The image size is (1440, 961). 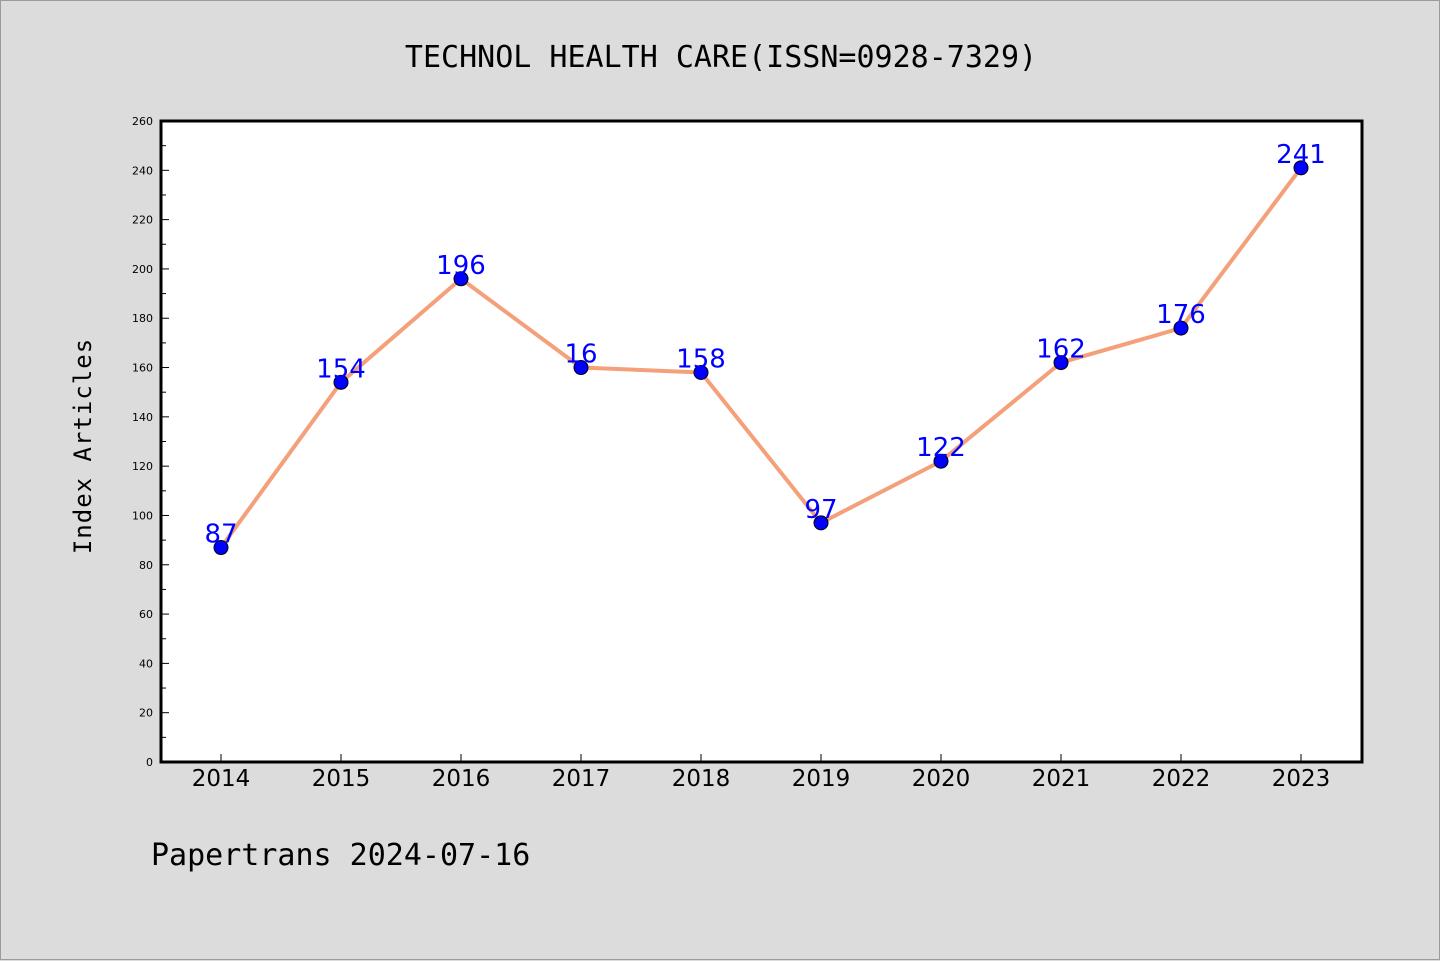 What do you see at coordinates (701, 359) in the screenshot?
I see `data-label: 158` at bounding box center [701, 359].